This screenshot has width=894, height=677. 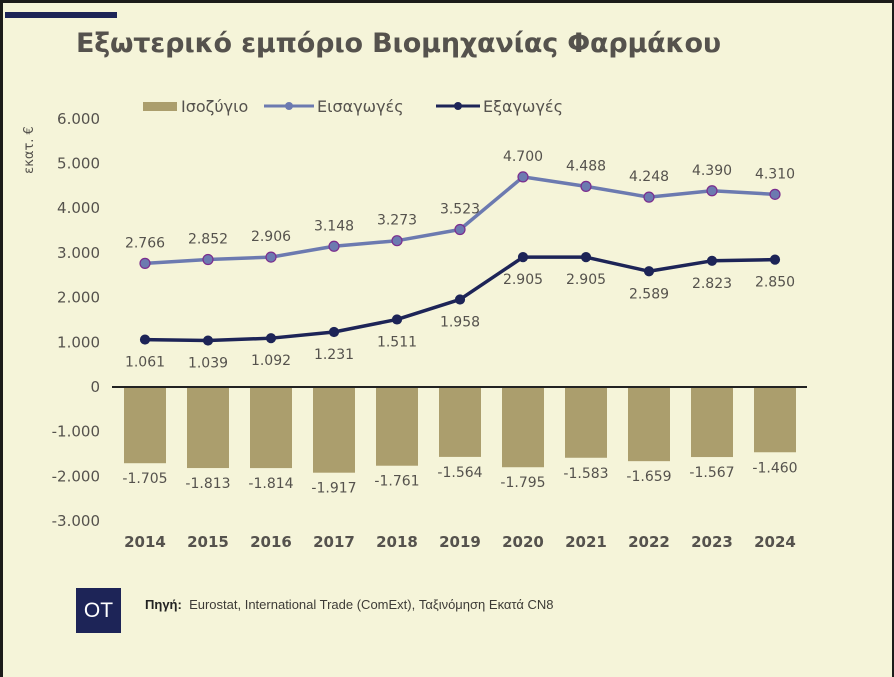 I want to click on x-tick-label: 2018, so click(x=397, y=542).